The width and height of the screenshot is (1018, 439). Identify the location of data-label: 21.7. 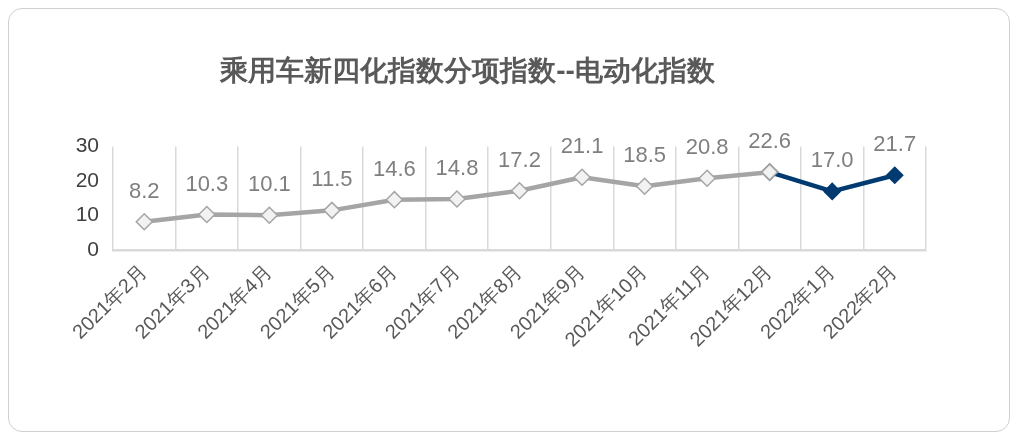
(895, 144).